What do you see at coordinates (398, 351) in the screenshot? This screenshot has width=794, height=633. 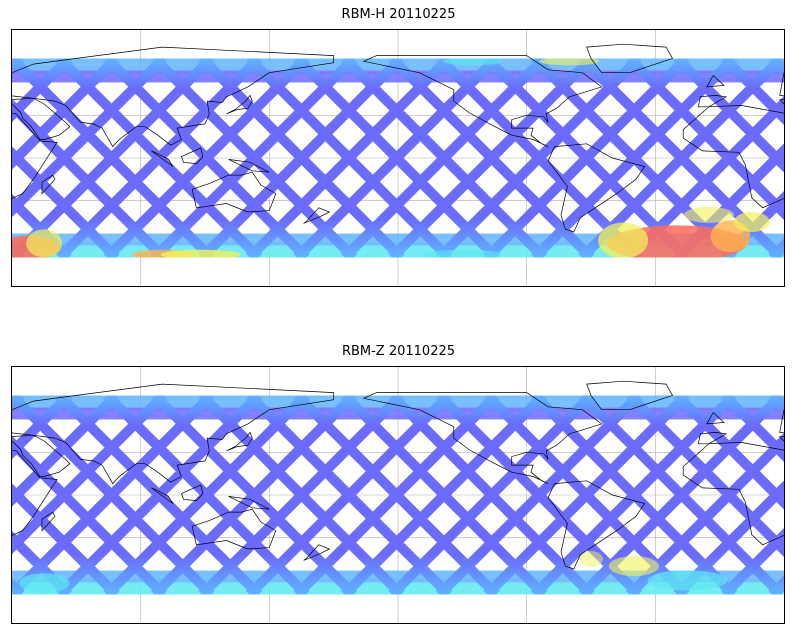 I see `panel-title-rbm-z: RBM-Z 20110225` at bounding box center [398, 351].